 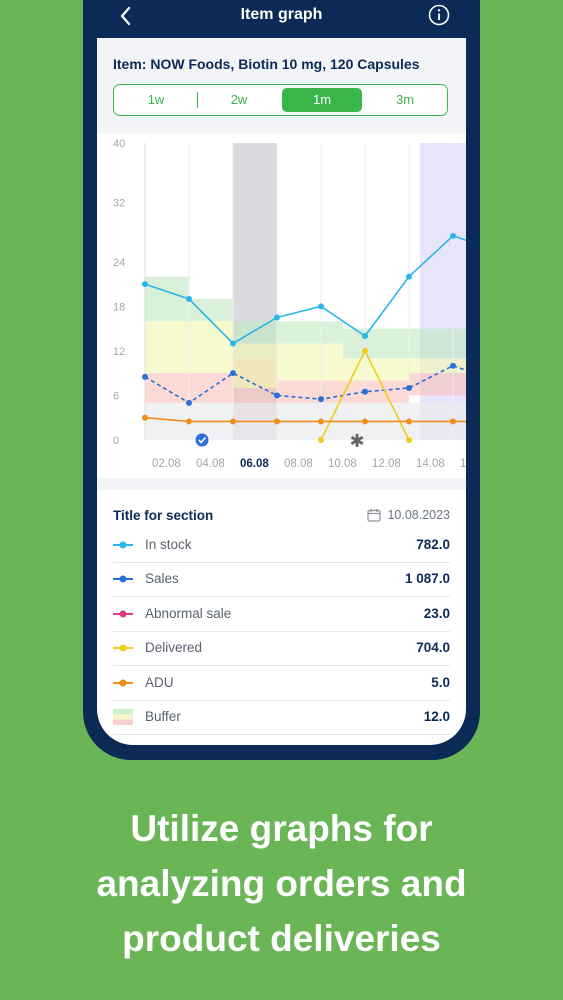 What do you see at coordinates (119, 203) in the screenshot?
I see `y-tick-label: 32` at bounding box center [119, 203].